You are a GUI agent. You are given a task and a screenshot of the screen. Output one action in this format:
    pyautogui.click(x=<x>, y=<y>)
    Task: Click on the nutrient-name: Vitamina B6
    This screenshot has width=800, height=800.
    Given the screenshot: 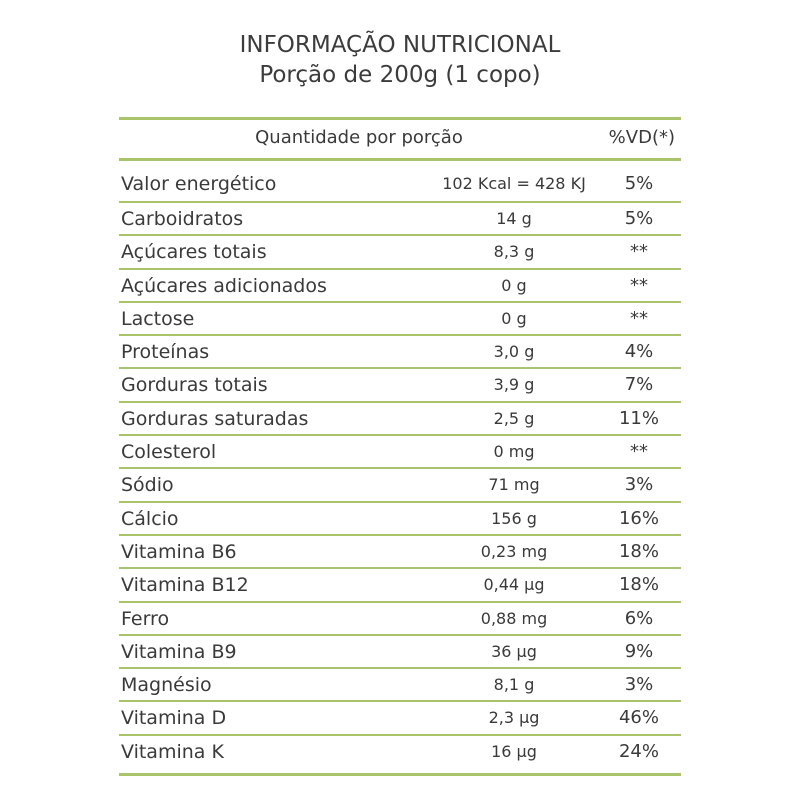 What is the action you would take?
    pyautogui.click(x=179, y=551)
    